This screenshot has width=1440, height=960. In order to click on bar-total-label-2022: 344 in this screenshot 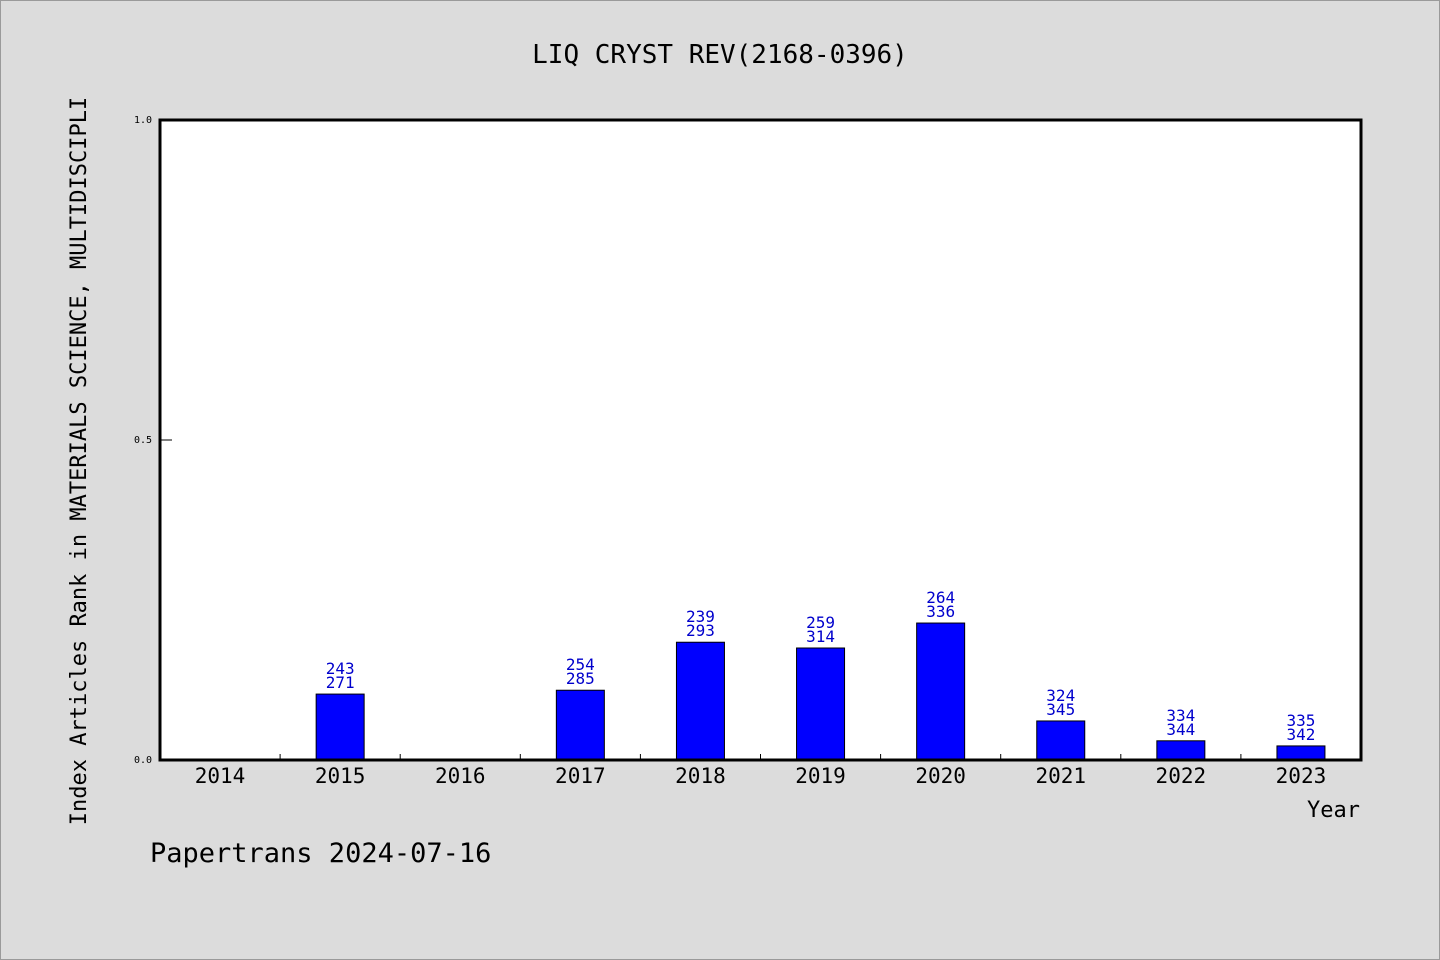, I will do `click(1180, 729)`.